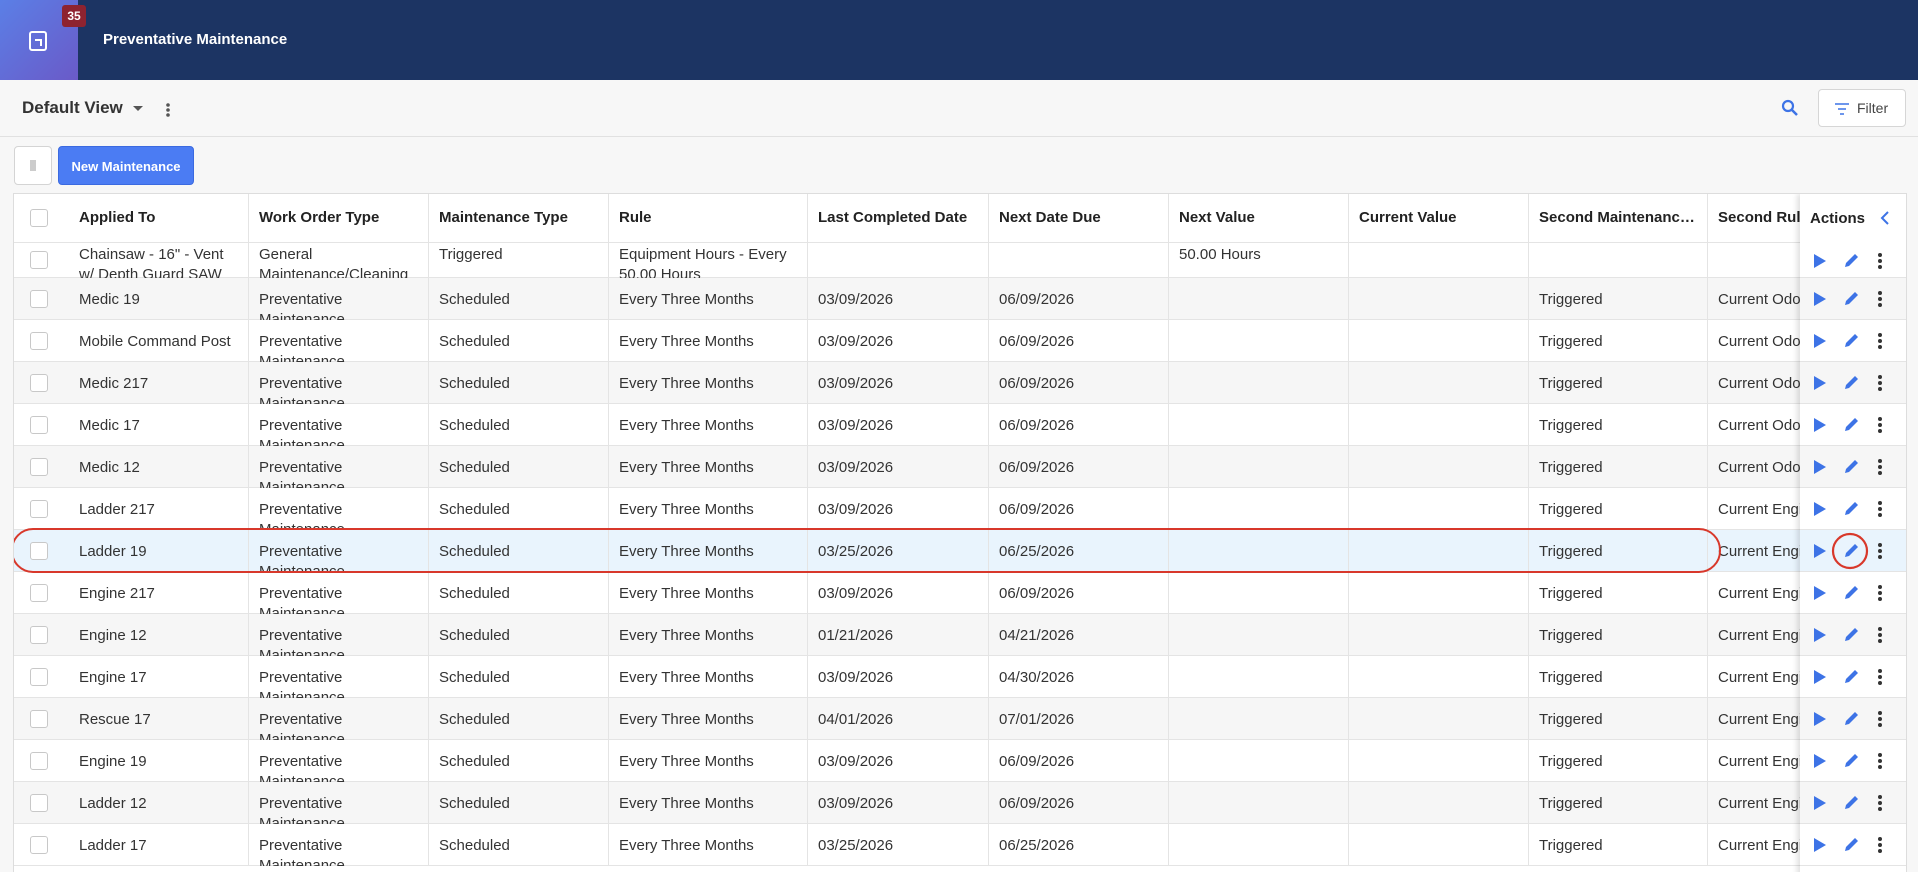 This screenshot has height=872, width=1918. I want to click on column-header: Second Maintenance Type, so click(1618, 218).